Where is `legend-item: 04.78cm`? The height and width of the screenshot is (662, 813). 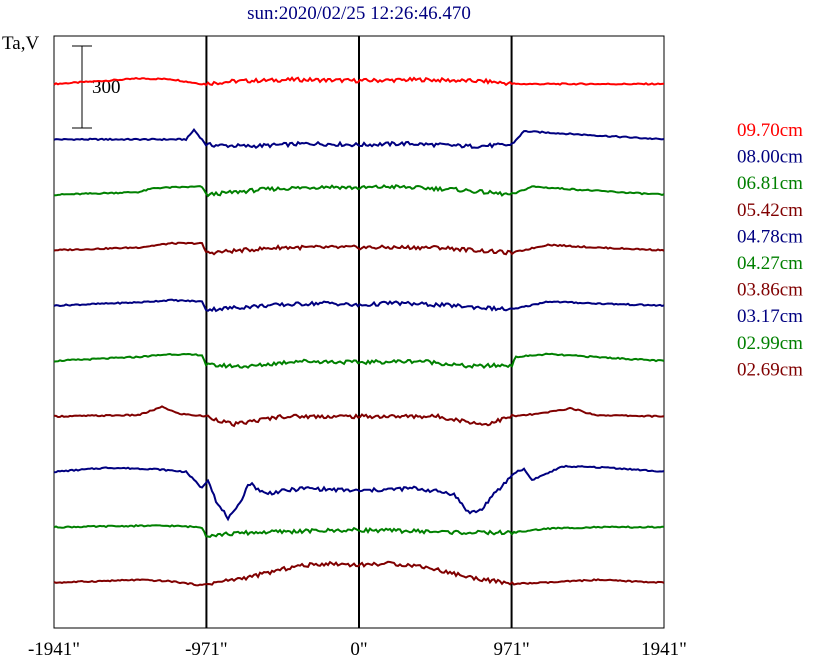
legend-item: 04.78cm is located at coordinates (770, 236).